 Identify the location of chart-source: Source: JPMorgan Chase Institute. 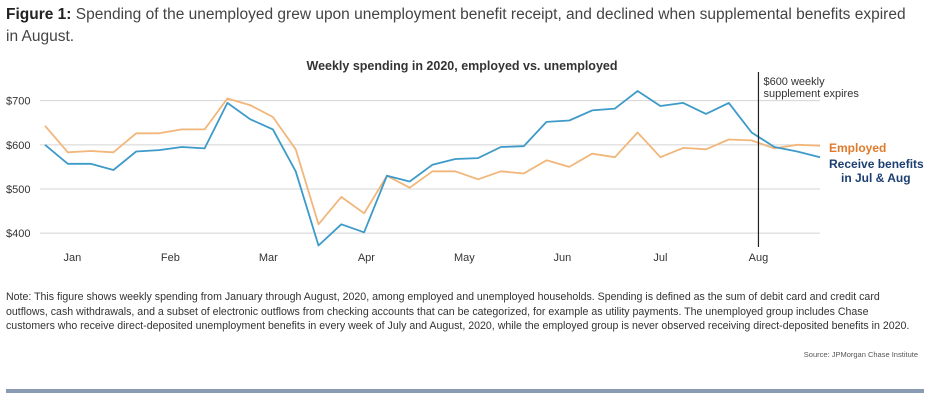
(860, 354).